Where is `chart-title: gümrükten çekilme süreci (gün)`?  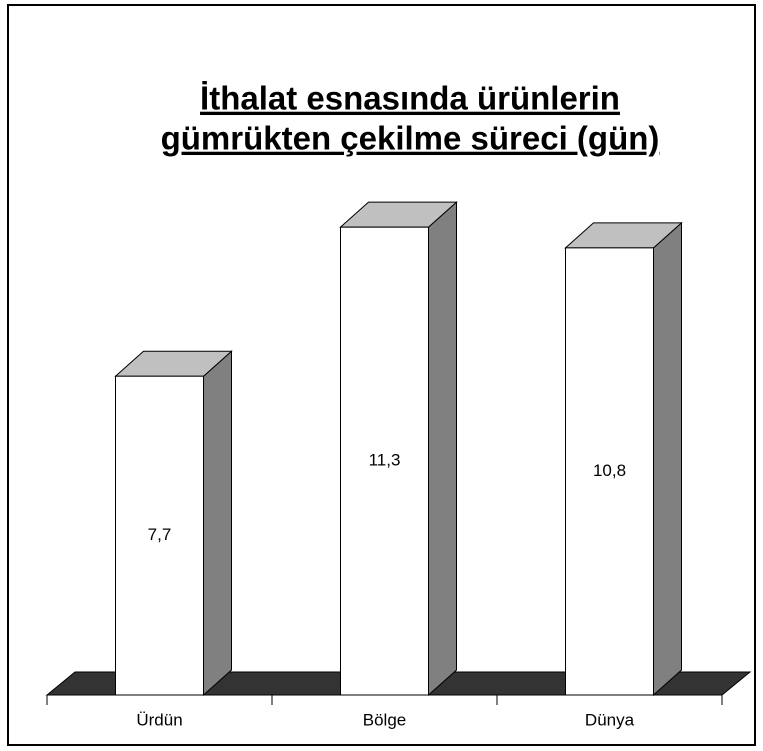 chart-title: gümrükten çekilme süreci (gün) is located at coordinates (410, 138).